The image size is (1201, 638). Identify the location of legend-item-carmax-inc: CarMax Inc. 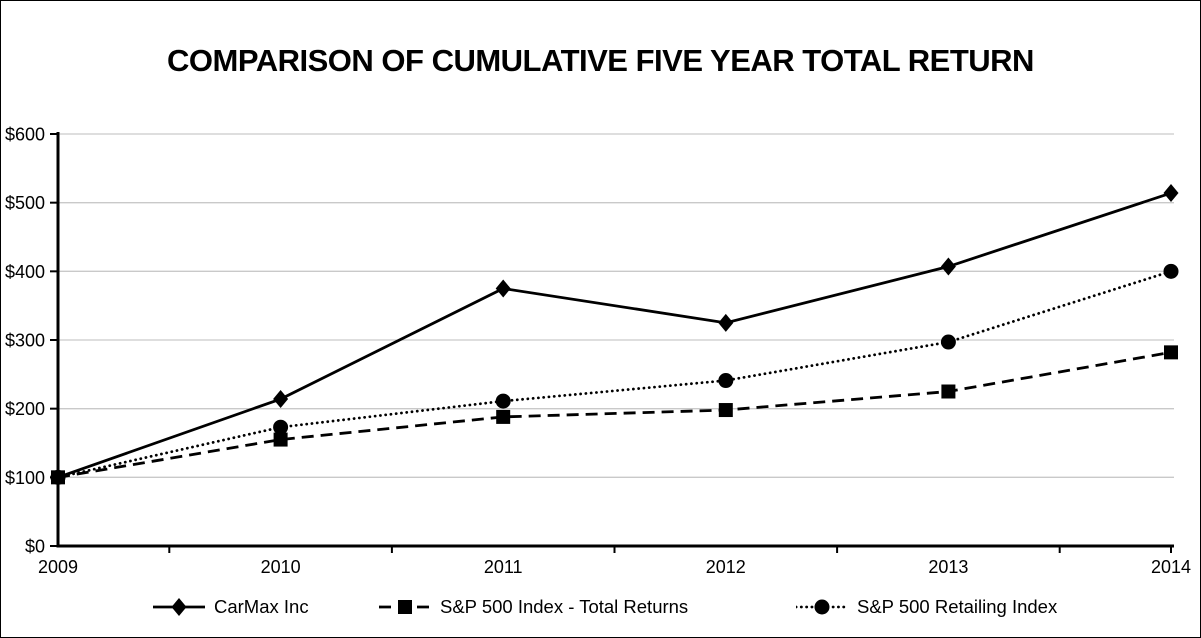
(231, 607).